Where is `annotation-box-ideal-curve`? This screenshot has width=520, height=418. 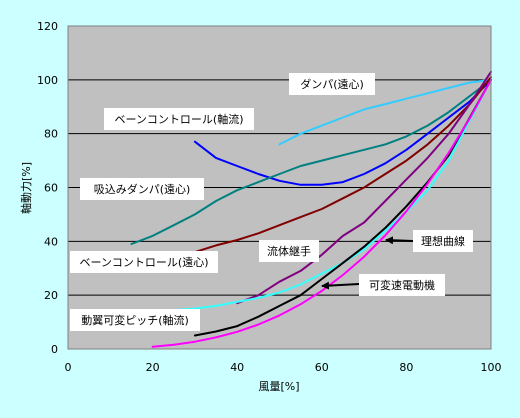
annotation-box-ideal-curve is located at coordinates (443, 241).